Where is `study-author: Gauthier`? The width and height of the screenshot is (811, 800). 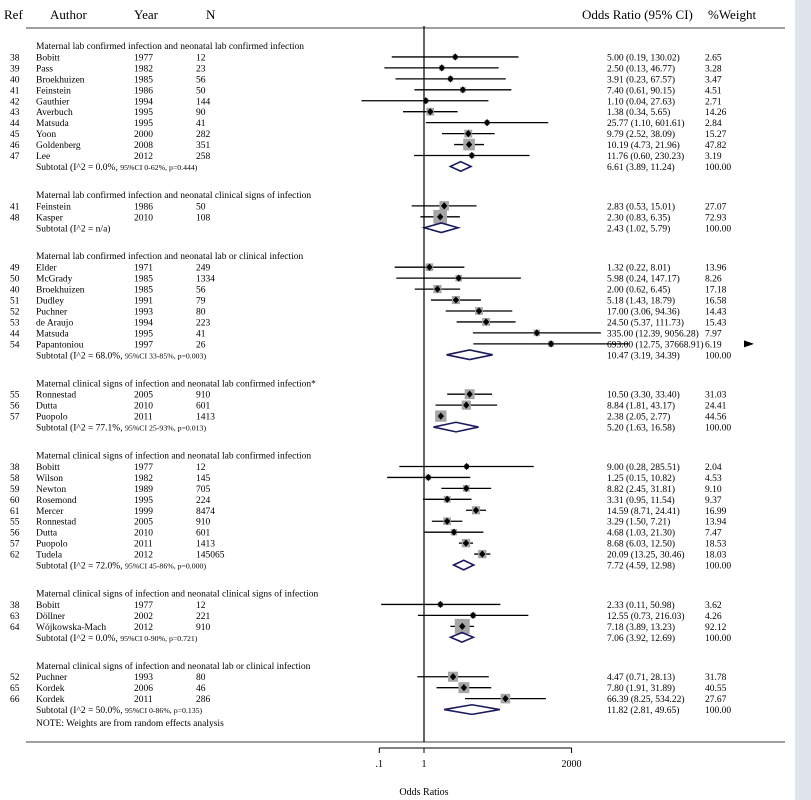
study-author: Gauthier is located at coordinates (53, 102).